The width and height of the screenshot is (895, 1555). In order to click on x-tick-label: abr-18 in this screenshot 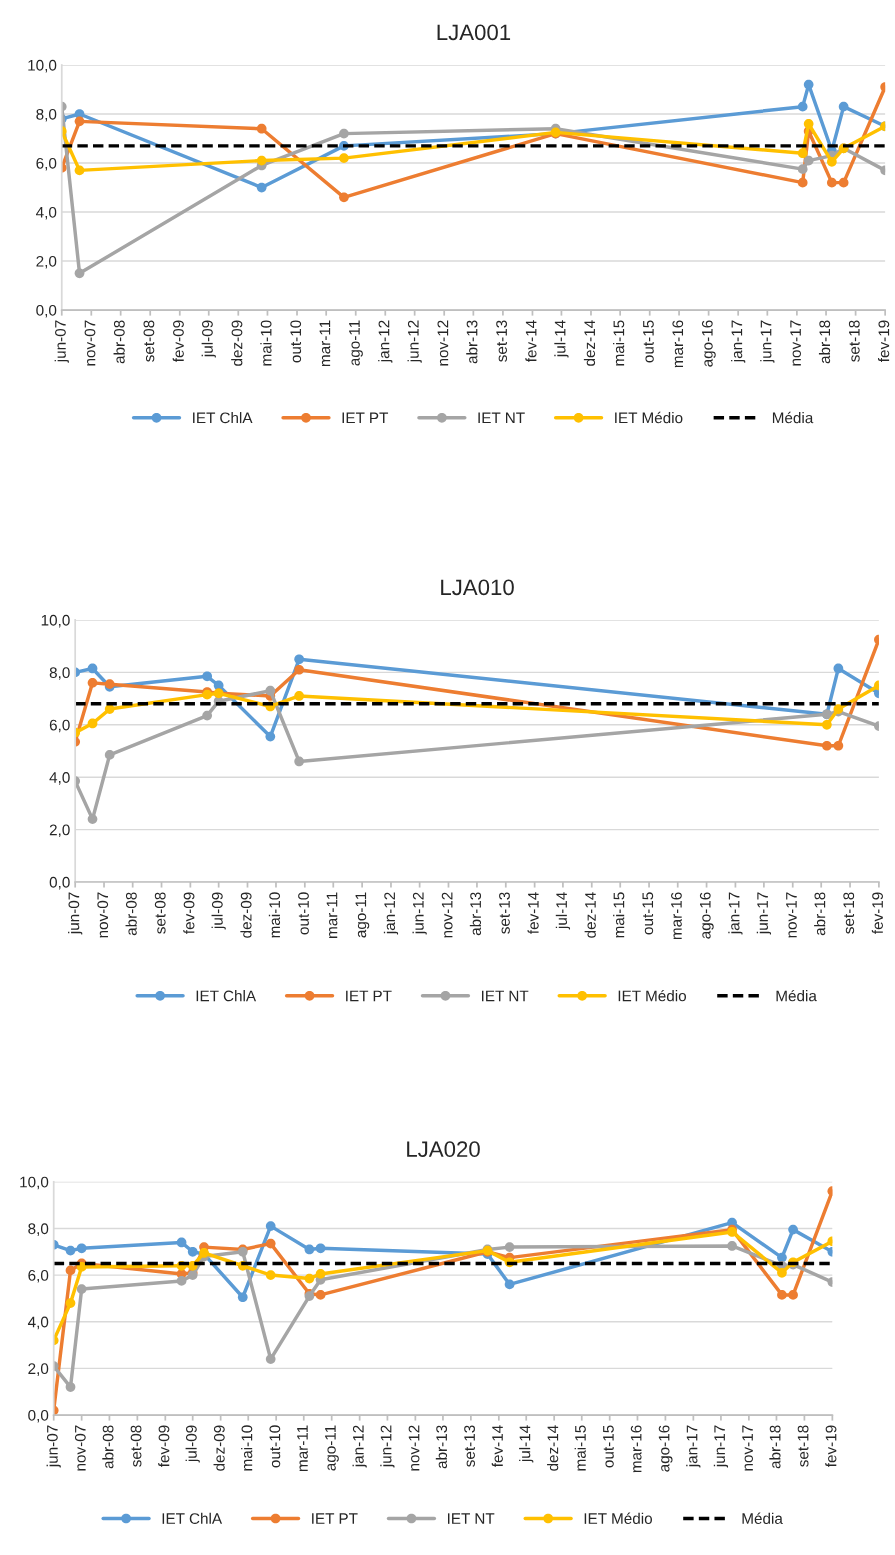, I will do `click(820, 914)`.